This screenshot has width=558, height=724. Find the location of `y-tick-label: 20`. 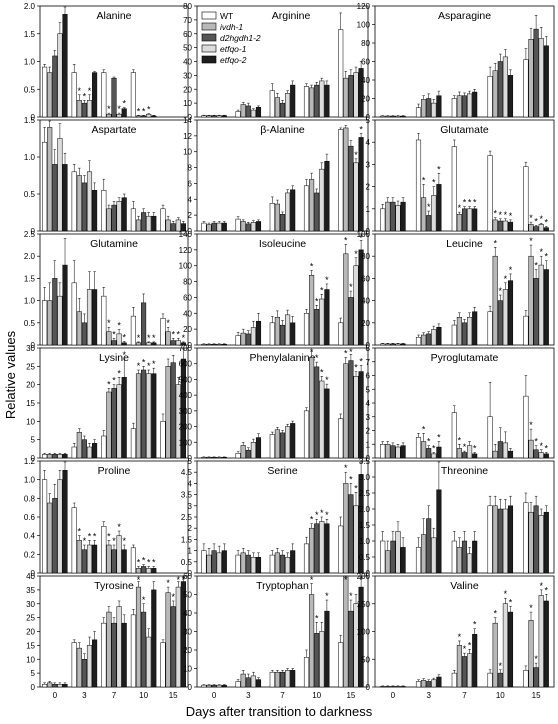

y-tick-label: 20 is located at coordinates (30, 385).